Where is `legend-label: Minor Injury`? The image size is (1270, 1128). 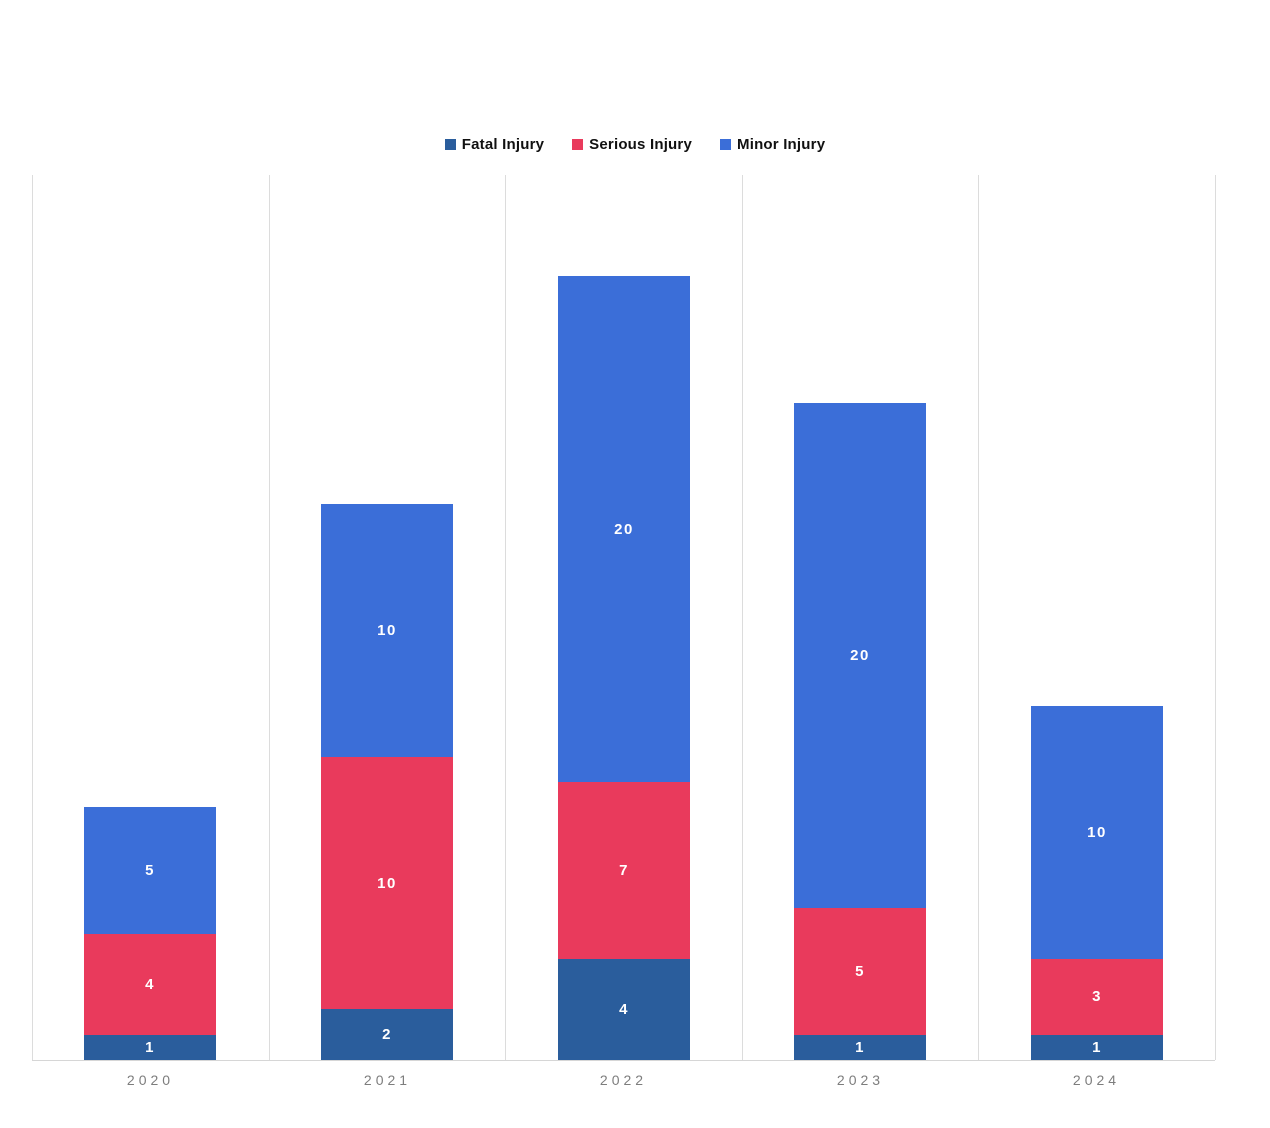
legend-label: Minor Injury is located at coordinates (781, 144).